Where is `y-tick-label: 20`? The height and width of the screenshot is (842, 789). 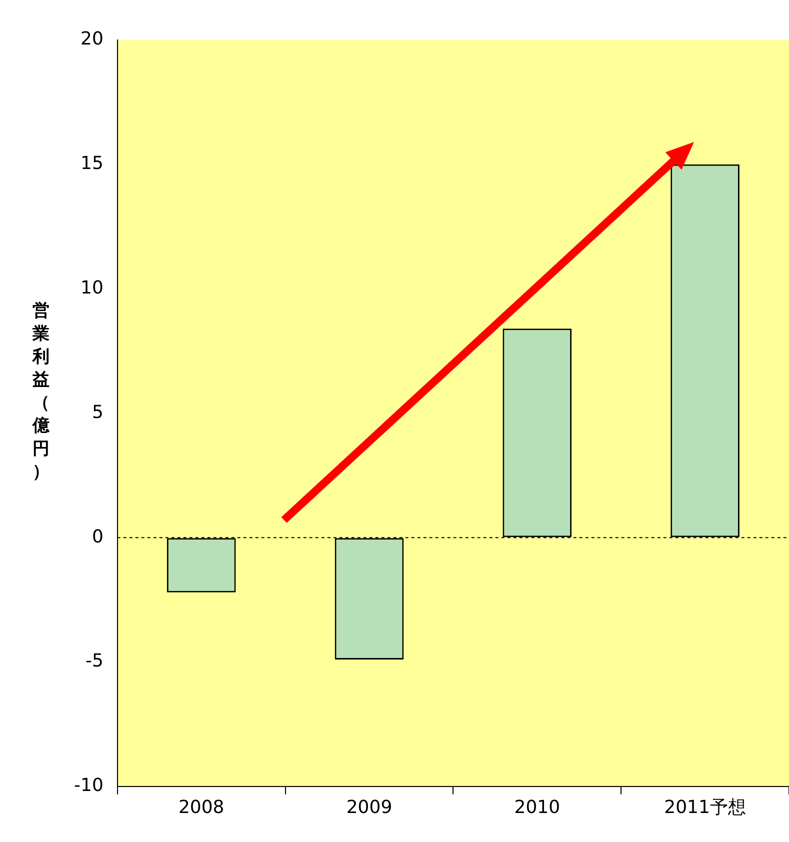 y-tick-label: 20 is located at coordinates (92, 39).